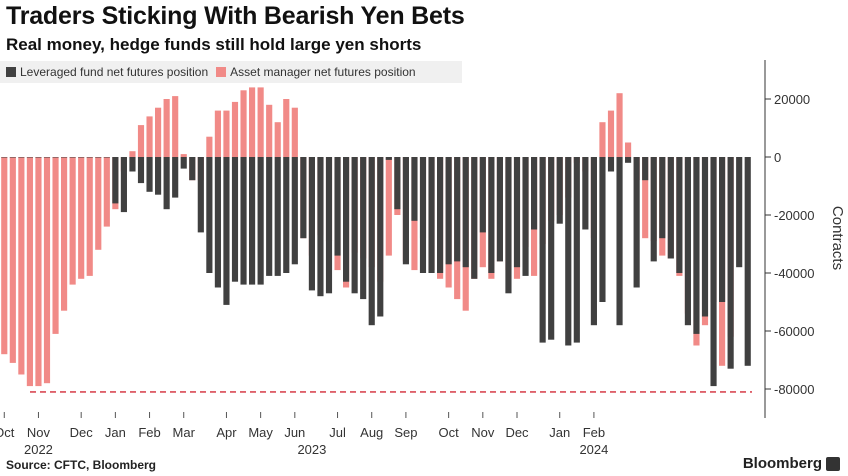 The width and height of the screenshot is (848, 476). Describe the element at coordinates (311, 449) in the screenshot. I see `x-year-label: 2023` at that location.